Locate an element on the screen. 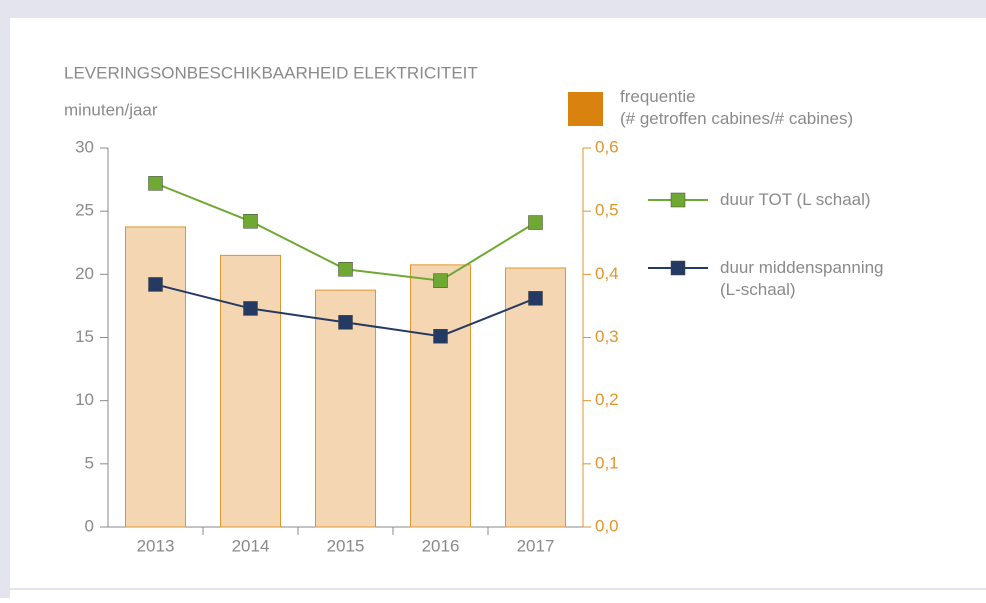  x-tick-label: 2013 is located at coordinates (156, 545).